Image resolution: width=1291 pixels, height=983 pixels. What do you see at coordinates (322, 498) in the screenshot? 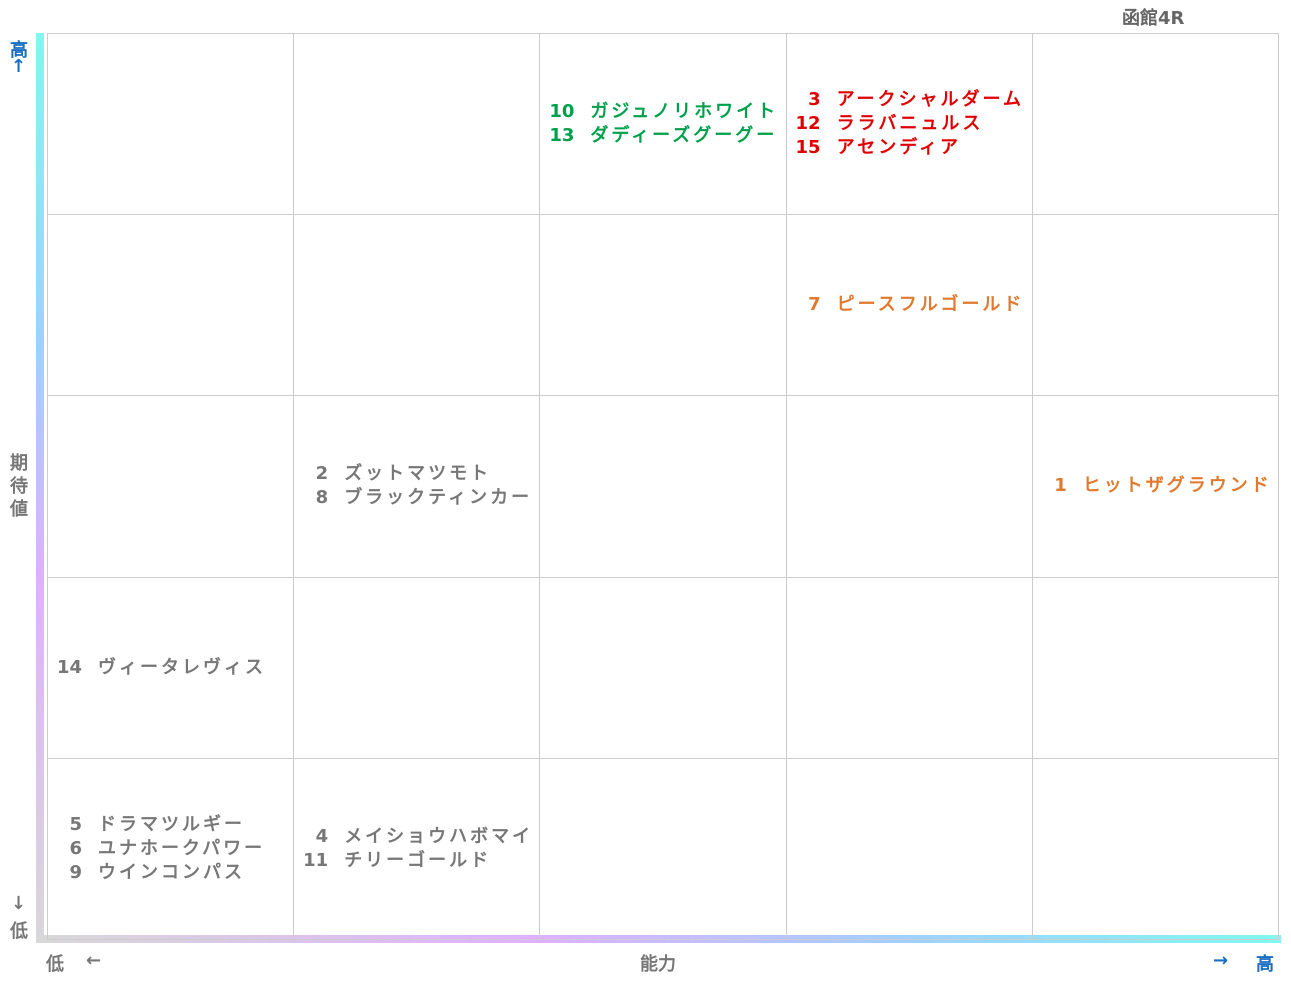
I see `horse-number: 8` at bounding box center [322, 498].